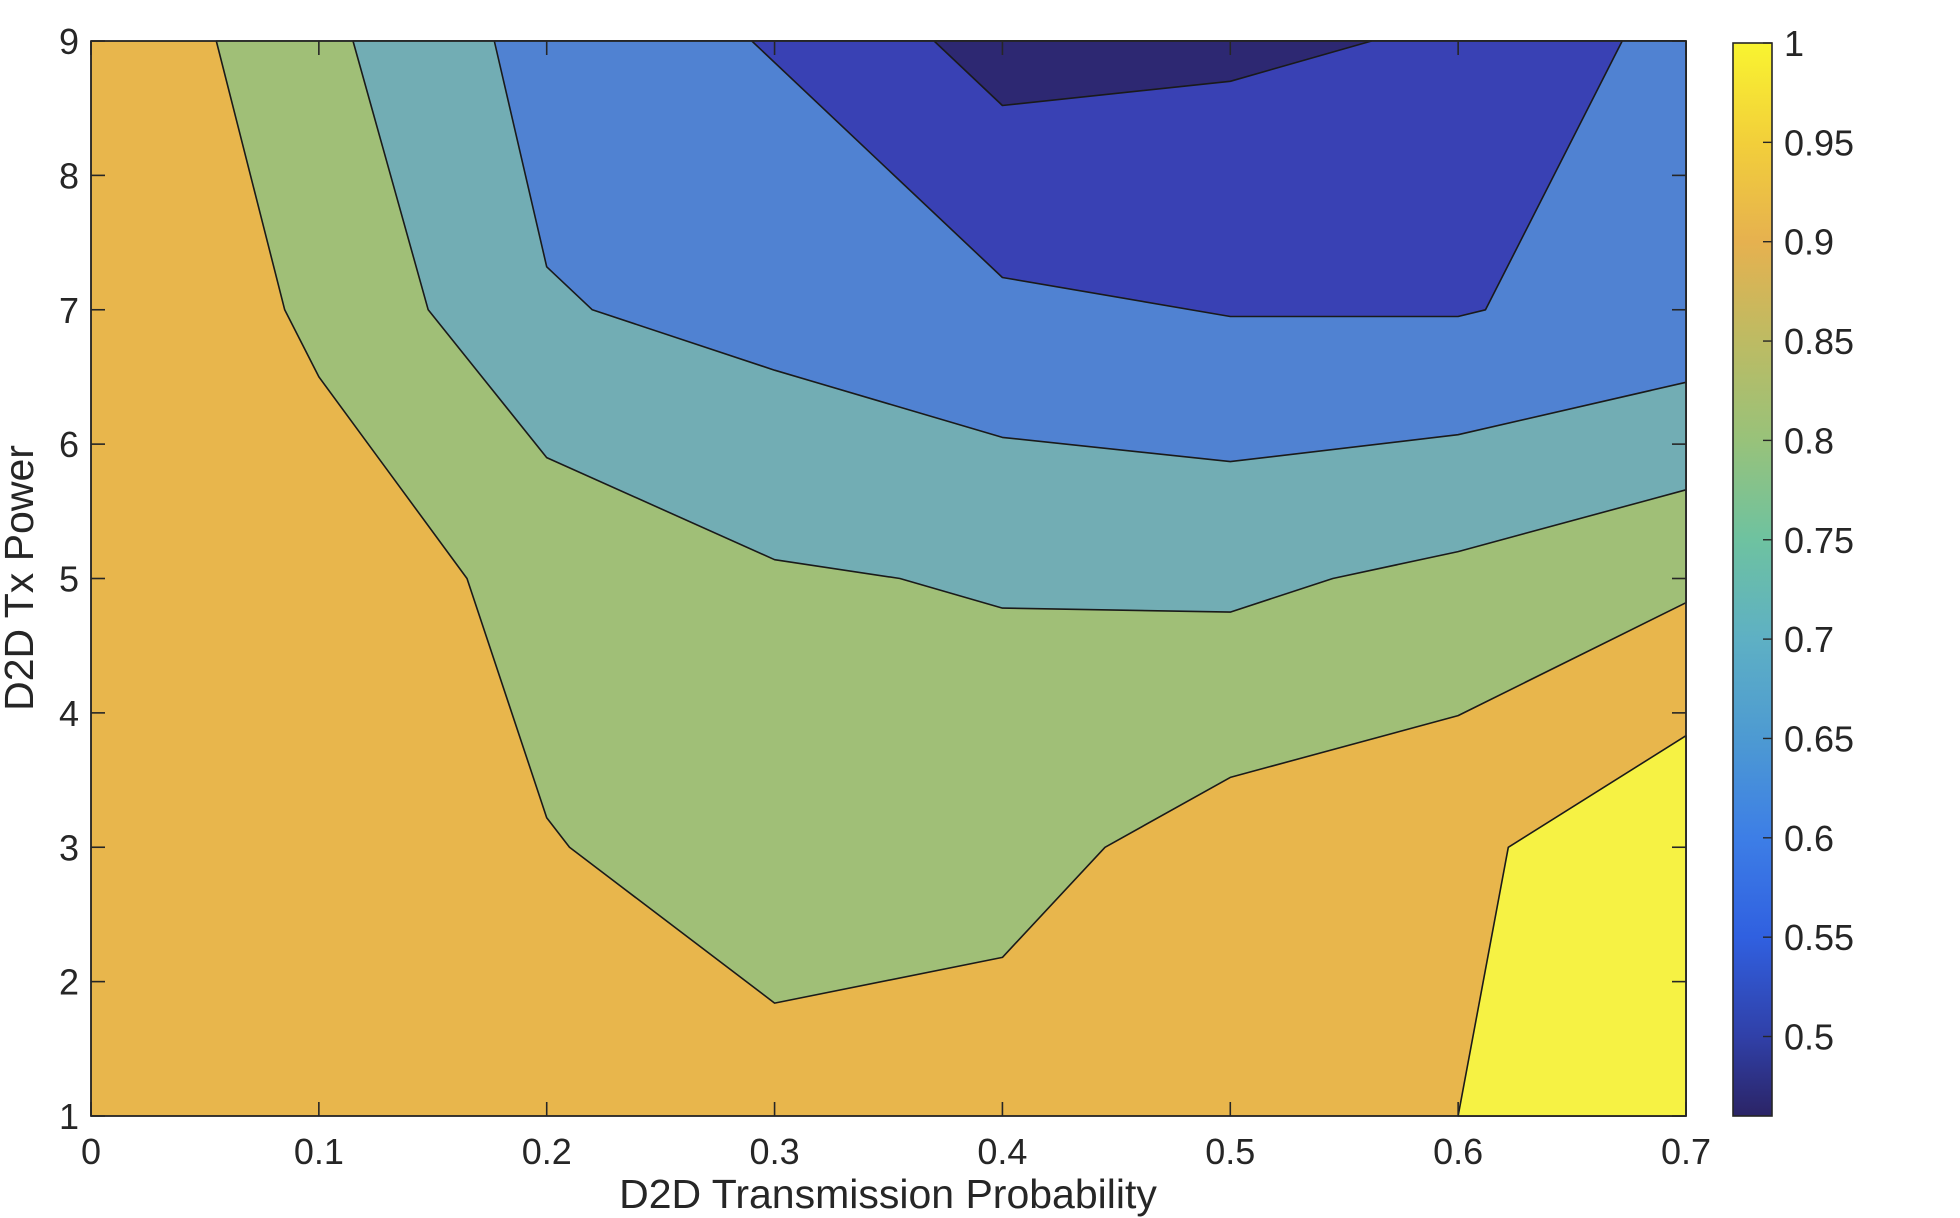 Image resolution: width=1960 pixels, height=1218 pixels. I want to click on y-tick-label: 6, so click(69, 444).